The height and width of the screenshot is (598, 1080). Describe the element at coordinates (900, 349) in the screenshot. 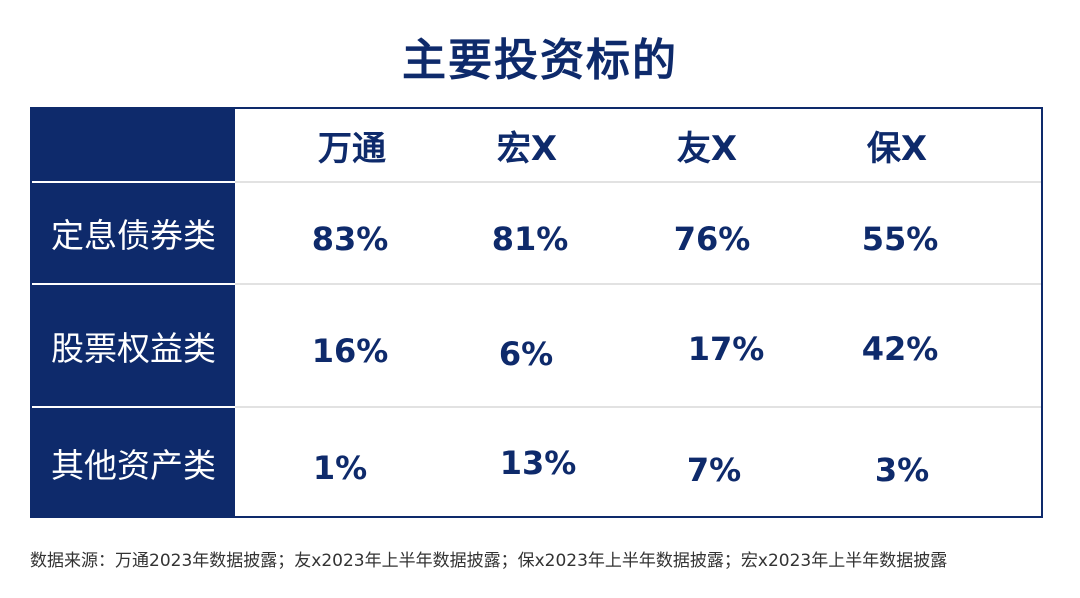

I see `table-cell: 42%` at that location.